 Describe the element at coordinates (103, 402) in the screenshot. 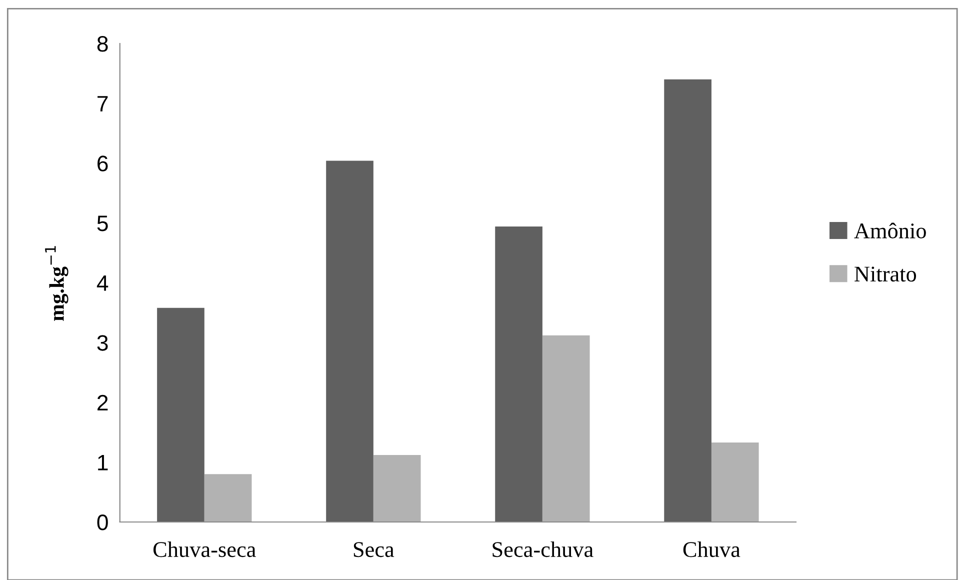

I see `y-tick-label: 2` at that location.